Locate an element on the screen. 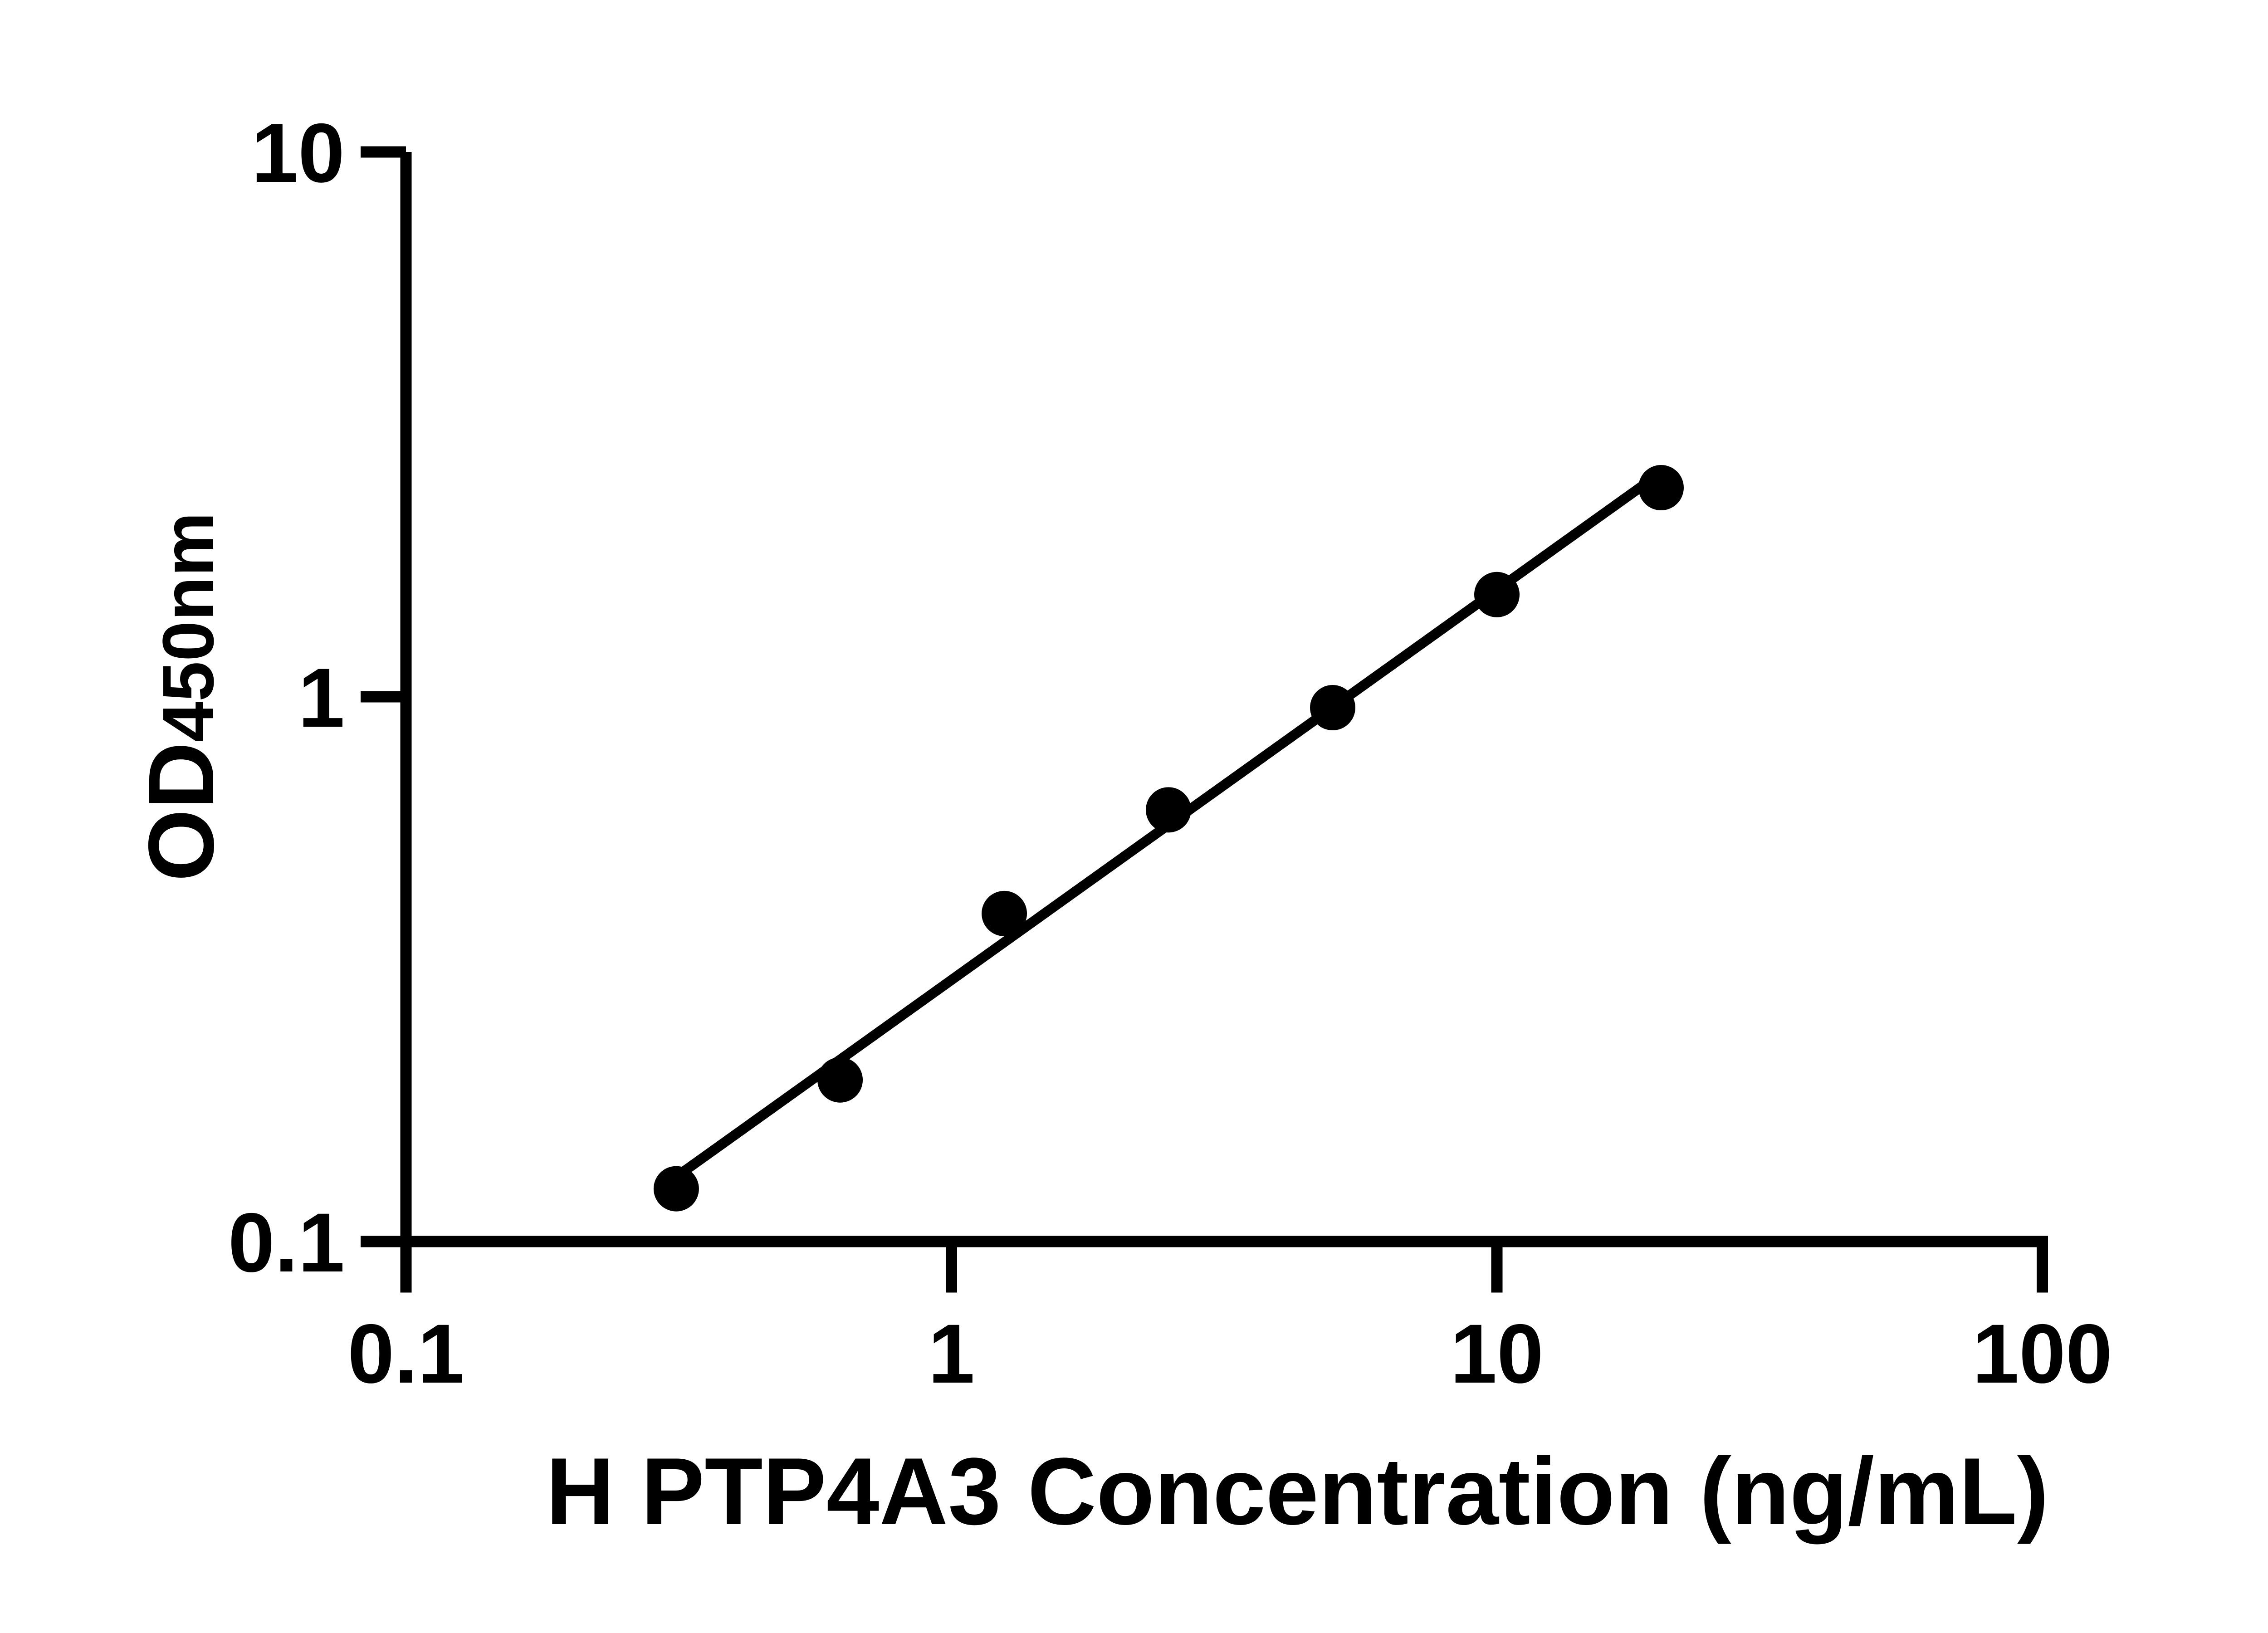 Image resolution: width=2268 pixels, height=1633 pixels. data-point-2.5 is located at coordinates (1169, 810).